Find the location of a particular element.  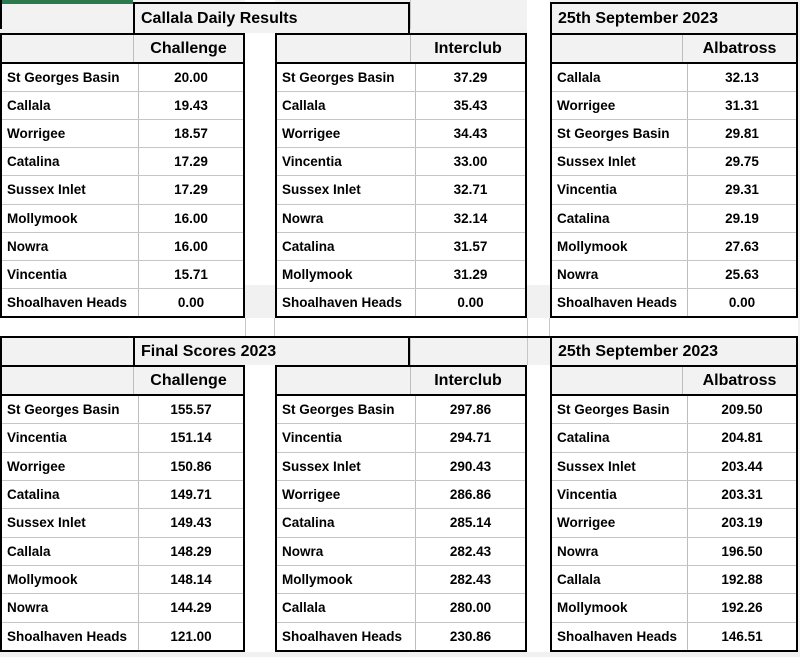

table-row: Nowra 282.43 is located at coordinates (401, 551).